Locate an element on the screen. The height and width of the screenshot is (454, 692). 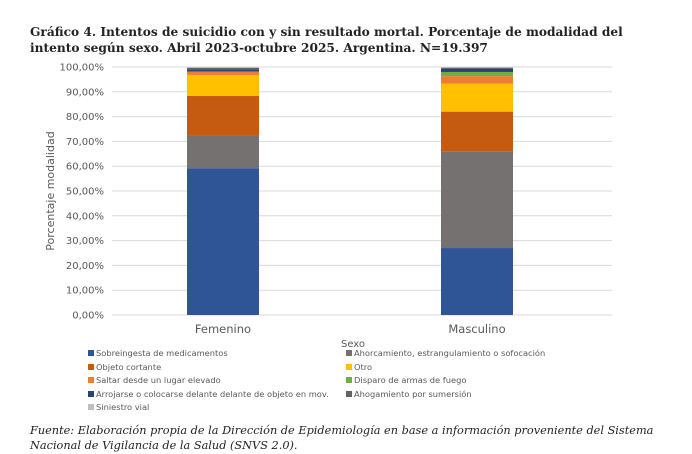
y-tick-label: 70,00% is located at coordinates (85, 142).